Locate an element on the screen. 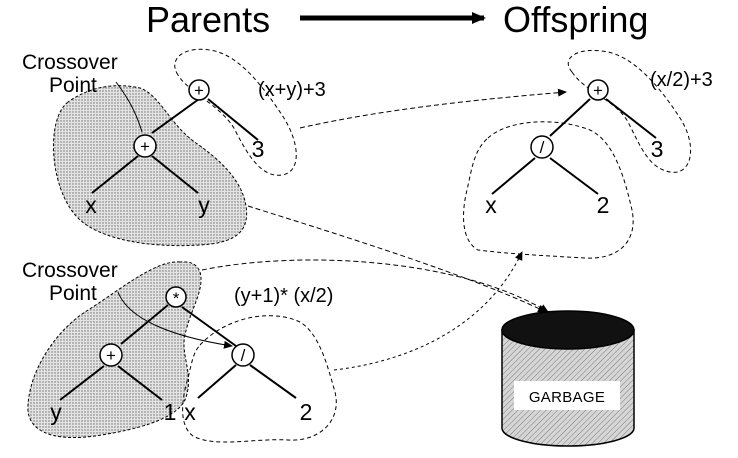 The width and height of the screenshot is (738, 458). parent2-donor-region is located at coordinates (260, 379).